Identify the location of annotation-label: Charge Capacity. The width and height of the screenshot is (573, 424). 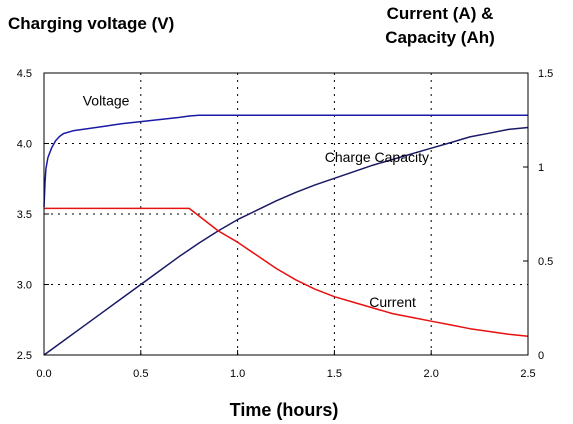
(377, 157).